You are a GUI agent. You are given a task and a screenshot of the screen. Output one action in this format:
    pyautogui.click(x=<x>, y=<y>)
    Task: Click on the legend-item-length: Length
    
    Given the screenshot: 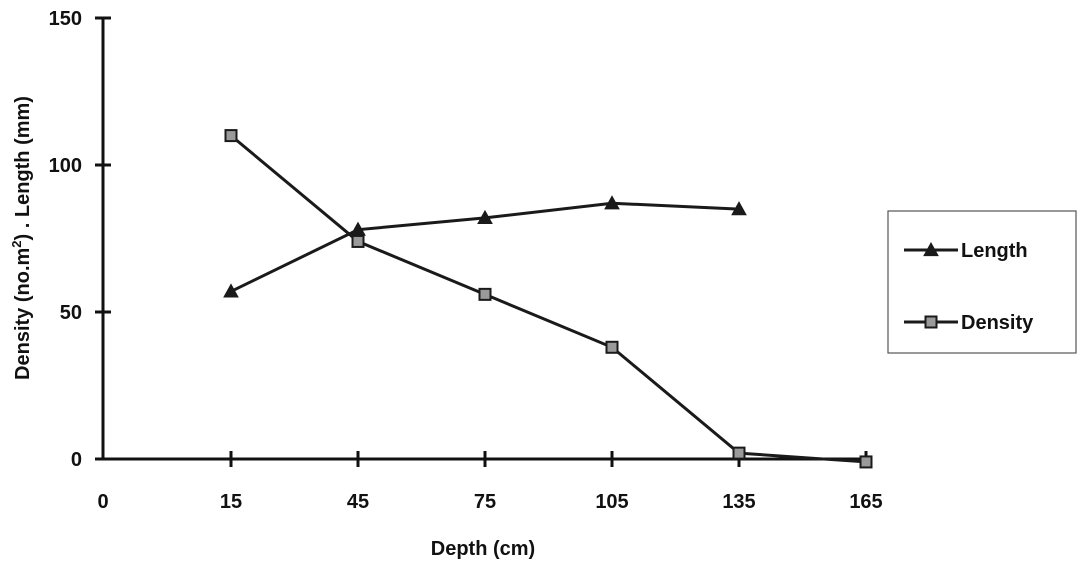 What is the action you would take?
    pyautogui.click(x=966, y=251)
    